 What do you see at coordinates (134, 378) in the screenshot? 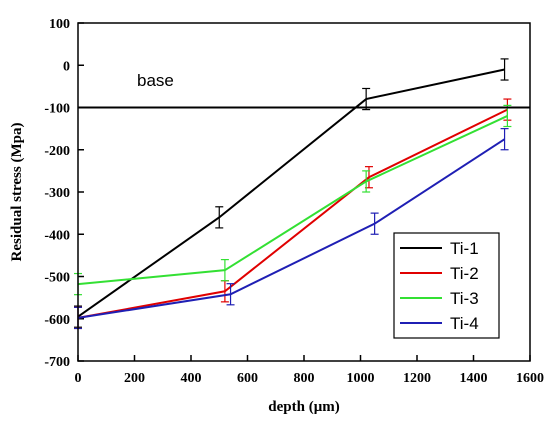
I see `x-tick-label: 200` at bounding box center [134, 378].